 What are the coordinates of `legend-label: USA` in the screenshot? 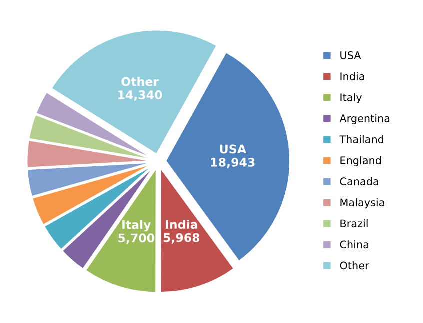 It's located at (351, 56).